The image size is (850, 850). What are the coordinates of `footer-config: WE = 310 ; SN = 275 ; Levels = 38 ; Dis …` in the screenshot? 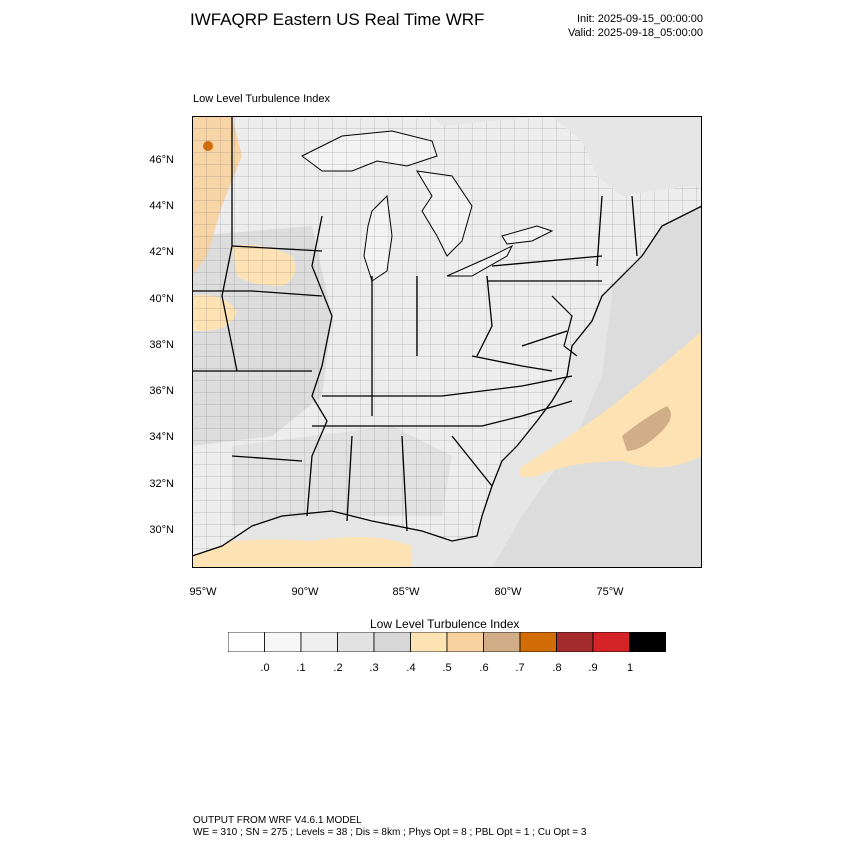 It's located at (390, 832).